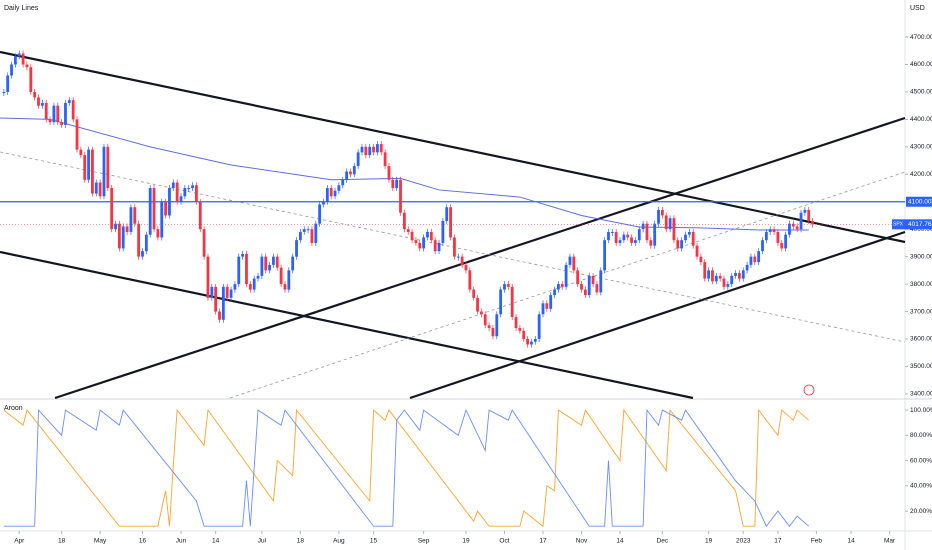 This screenshot has height=550, width=932. What do you see at coordinates (921, 366) in the screenshot?
I see `y-tick-label: 3500.00` at bounding box center [921, 366].